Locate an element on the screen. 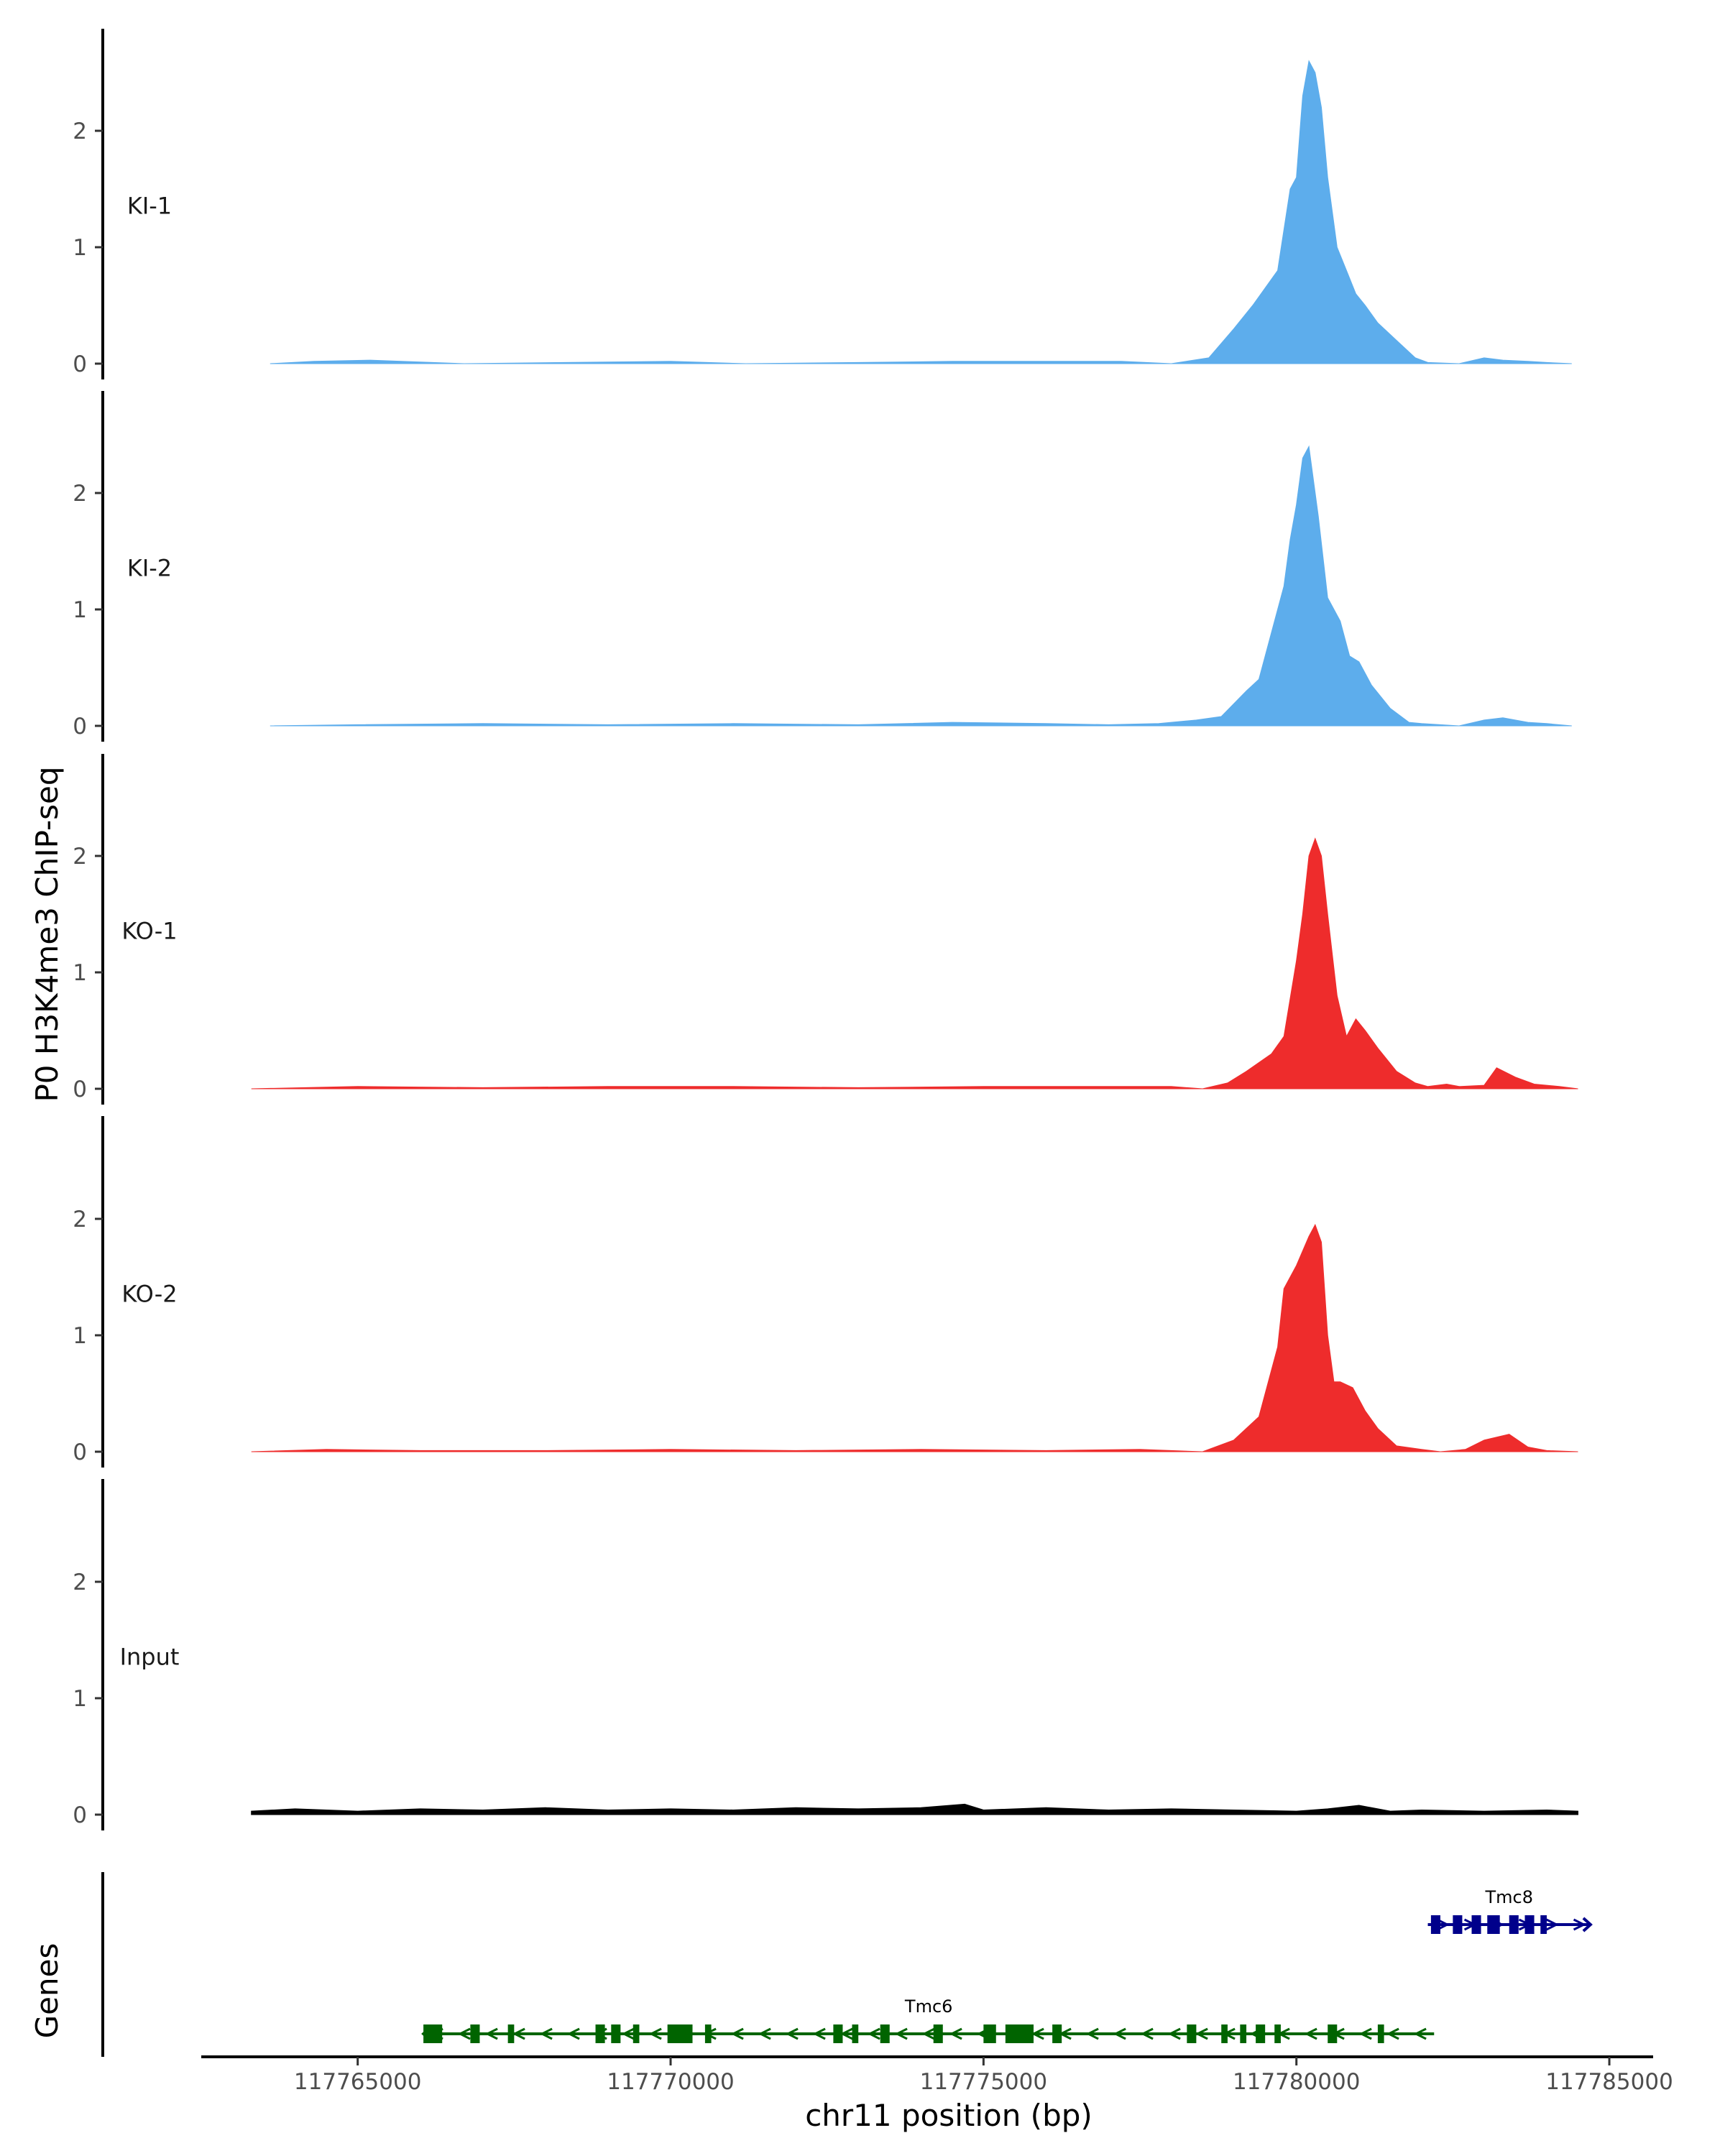 The height and width of the screenshot is (2156, 1725). track-input: 0 1 2 Input is located at coordinates (825, 1654).